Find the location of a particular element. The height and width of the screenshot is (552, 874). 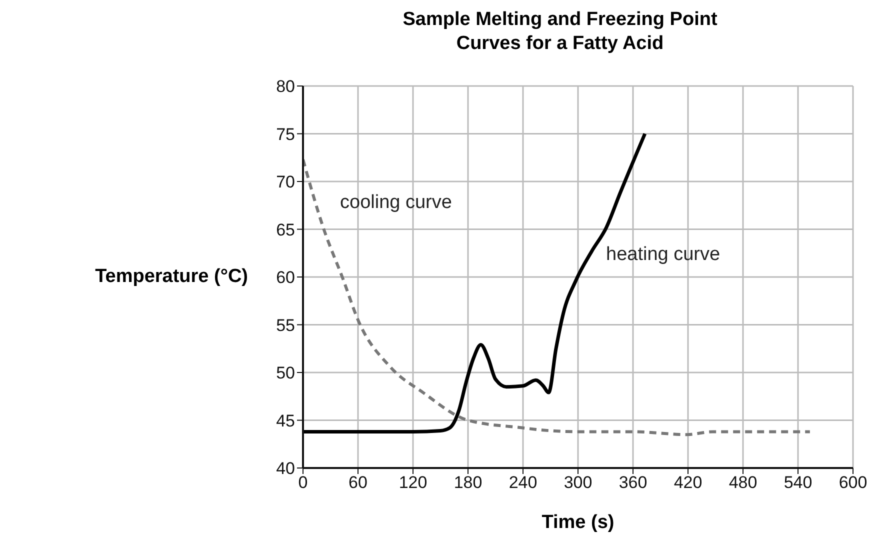

x-axis-title: Time (s) is located at coordinates (578, 523).